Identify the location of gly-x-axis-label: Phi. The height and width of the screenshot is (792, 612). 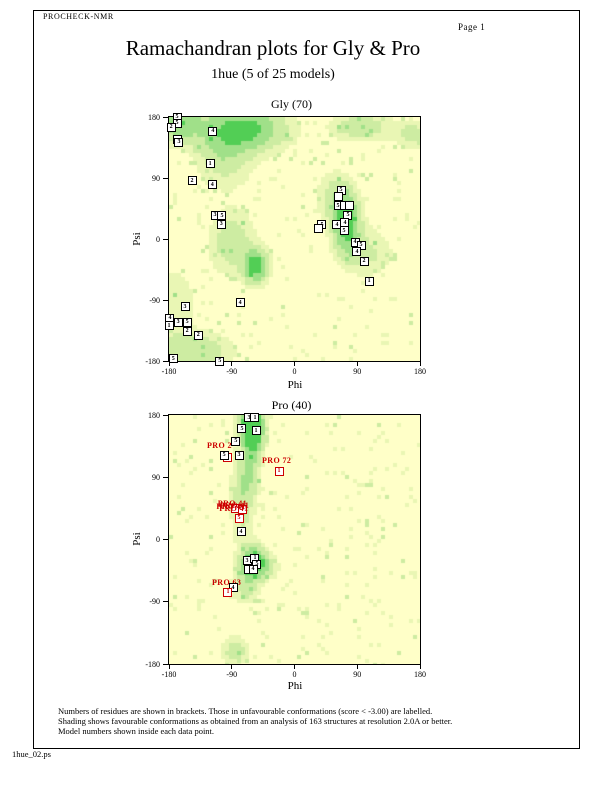
(295, 385).